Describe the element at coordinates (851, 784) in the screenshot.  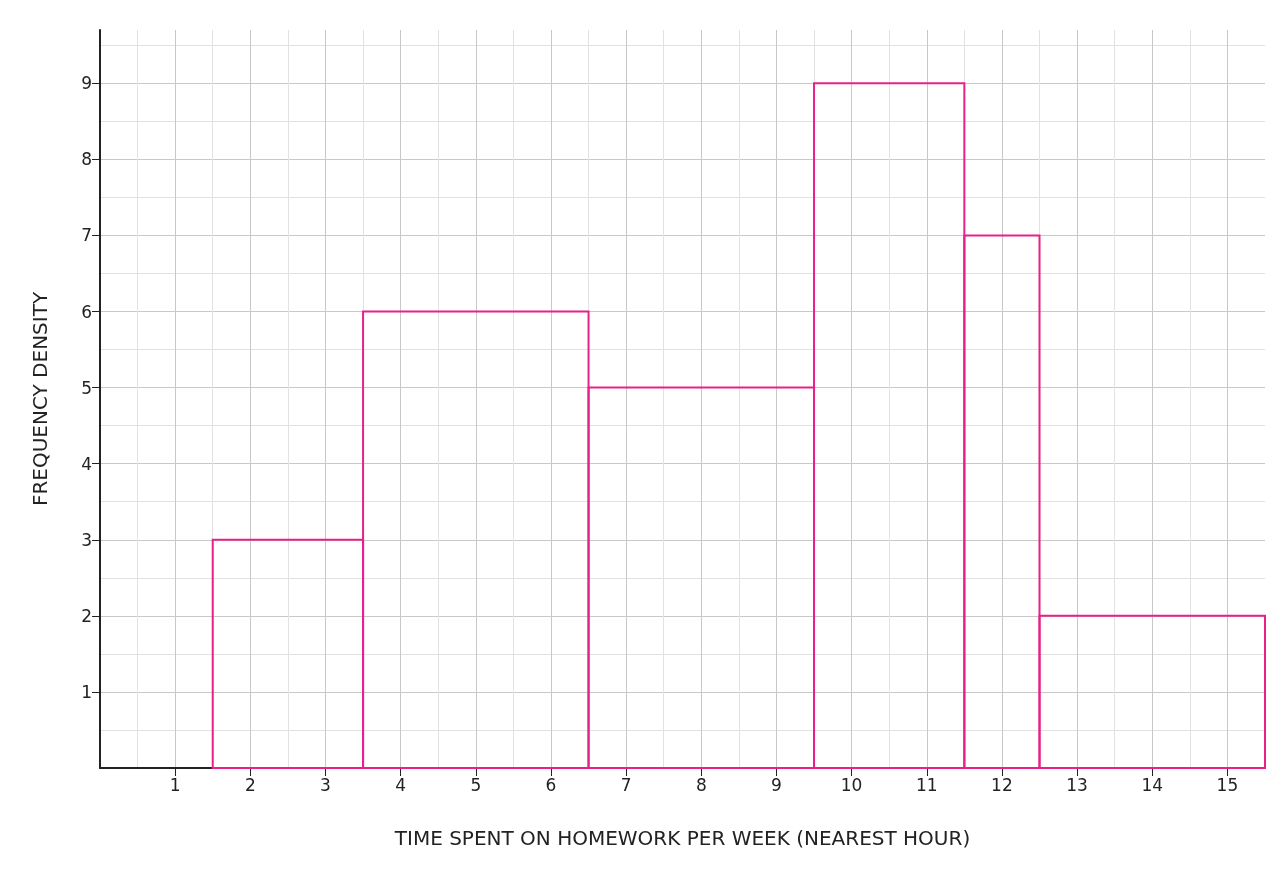
I see `x-tick-label: 10` at that location.